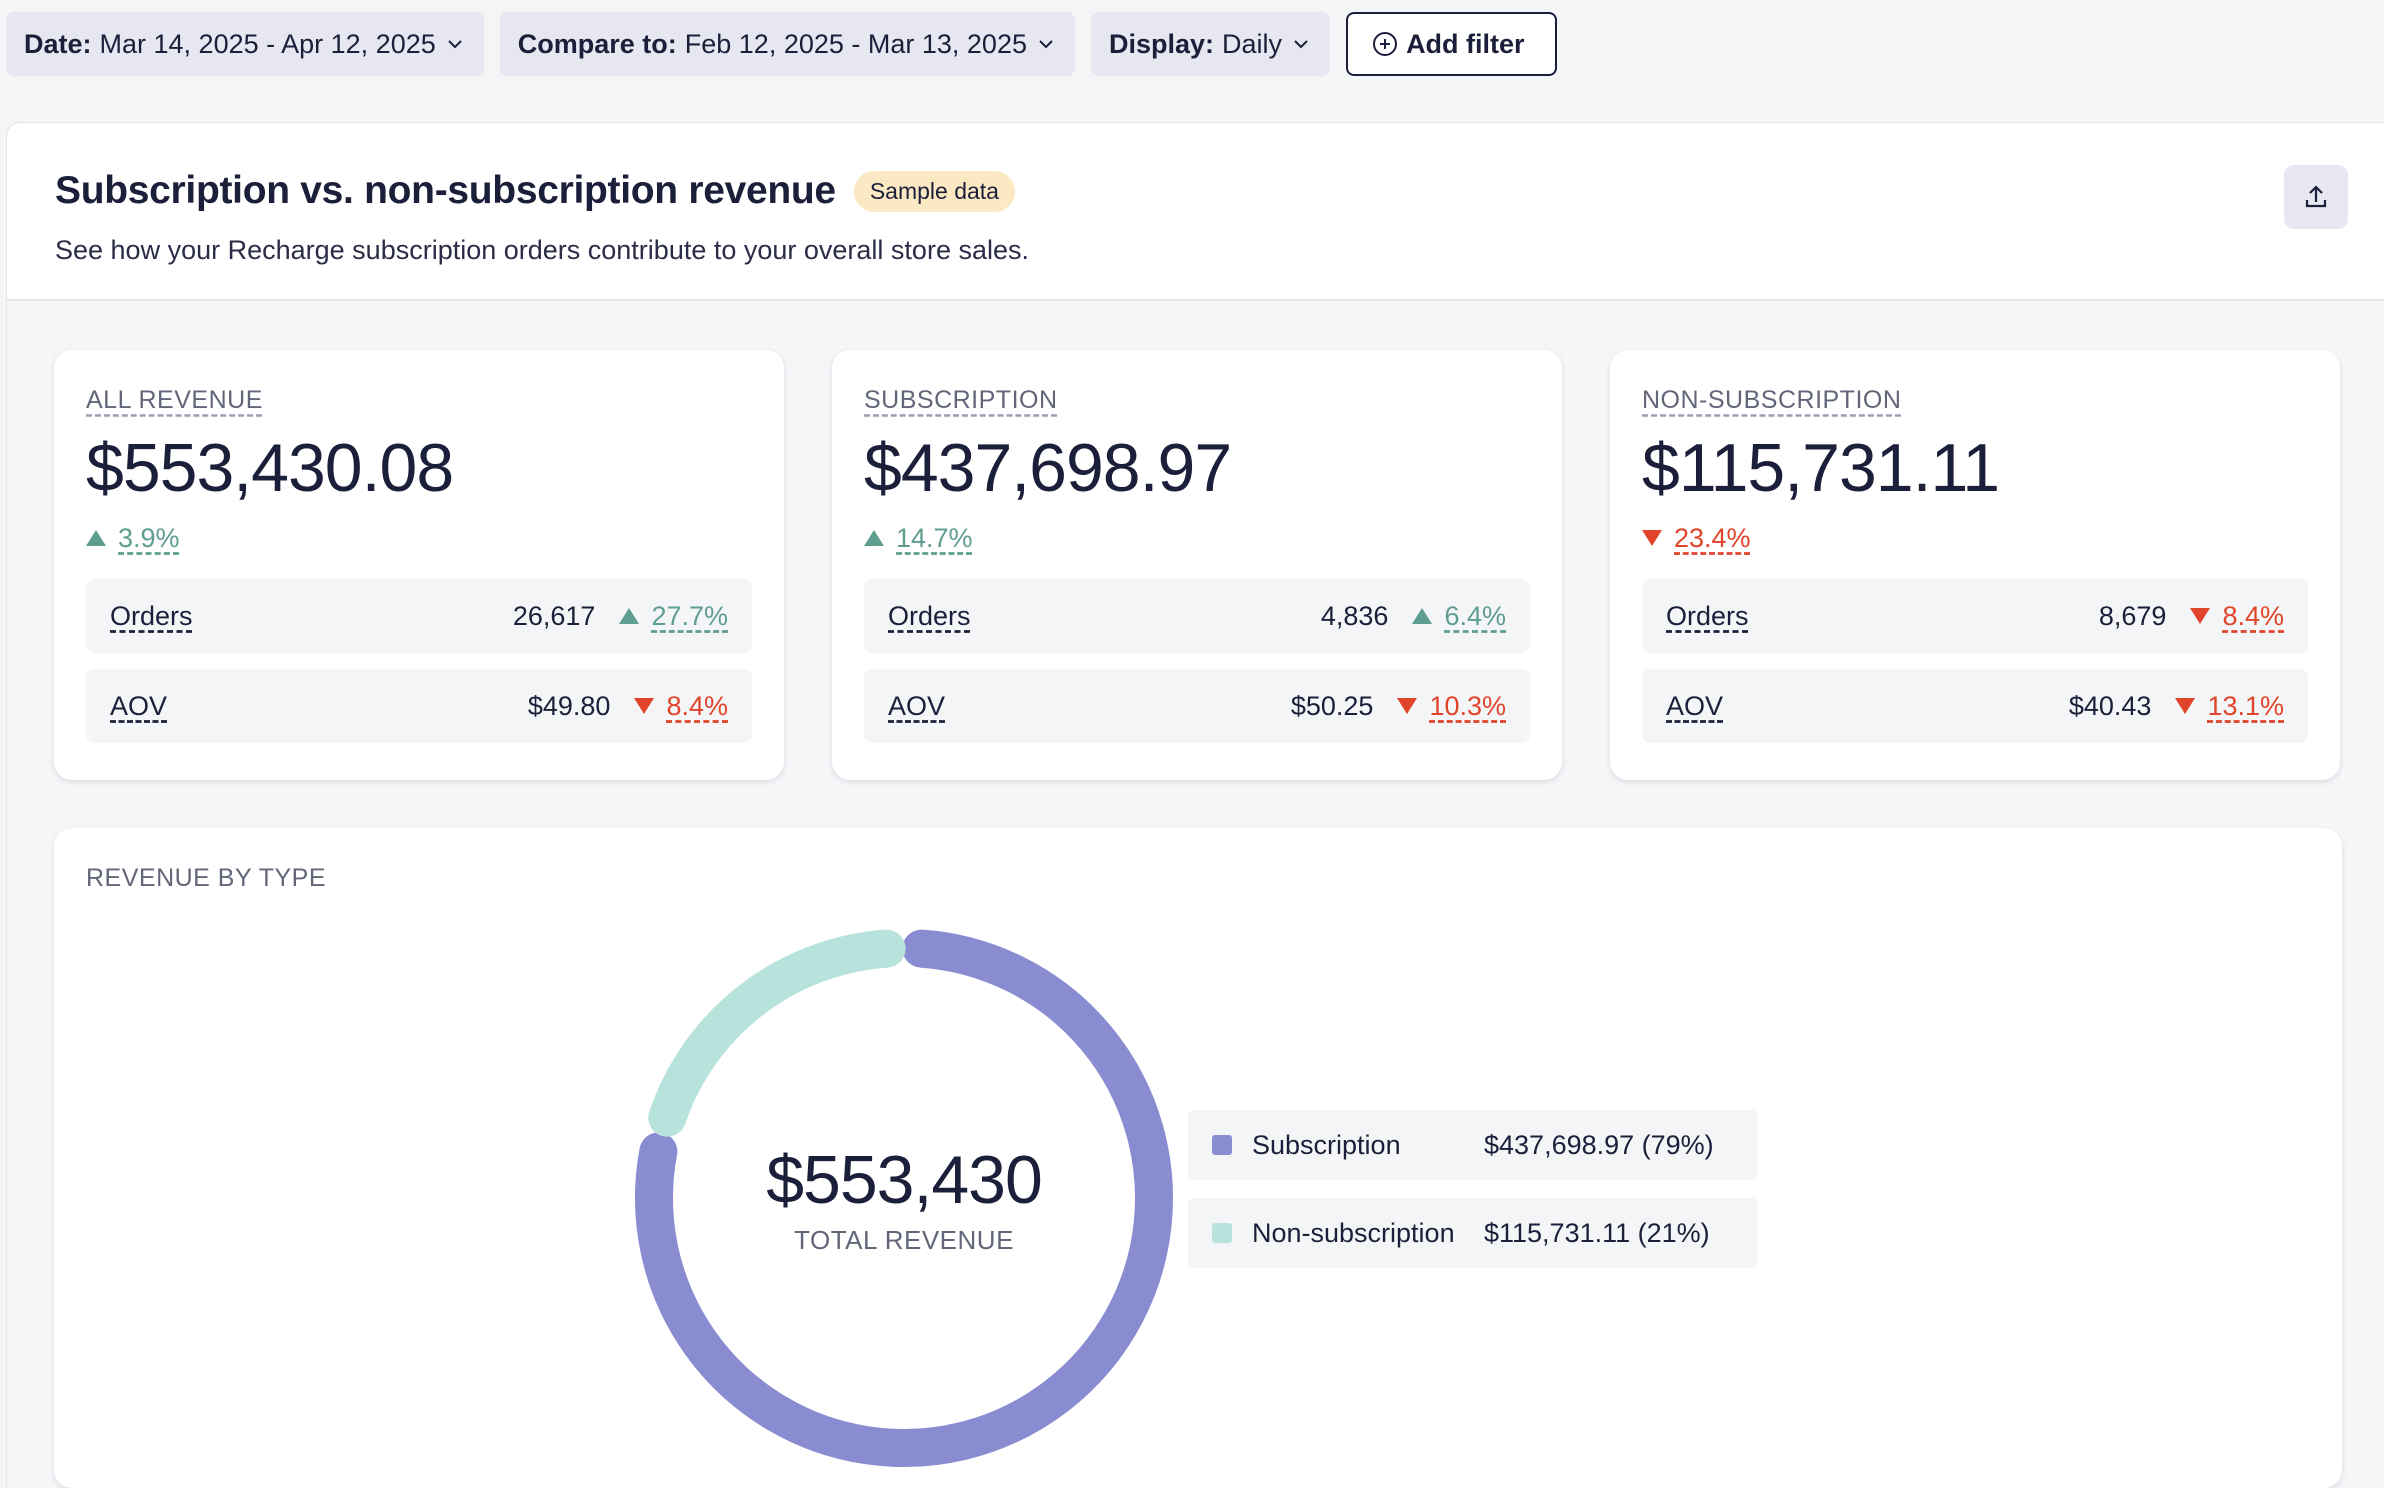 This screenshot has height=1488, width=2384. I want to click on aov-value: $50.25, so click(1332, 705).